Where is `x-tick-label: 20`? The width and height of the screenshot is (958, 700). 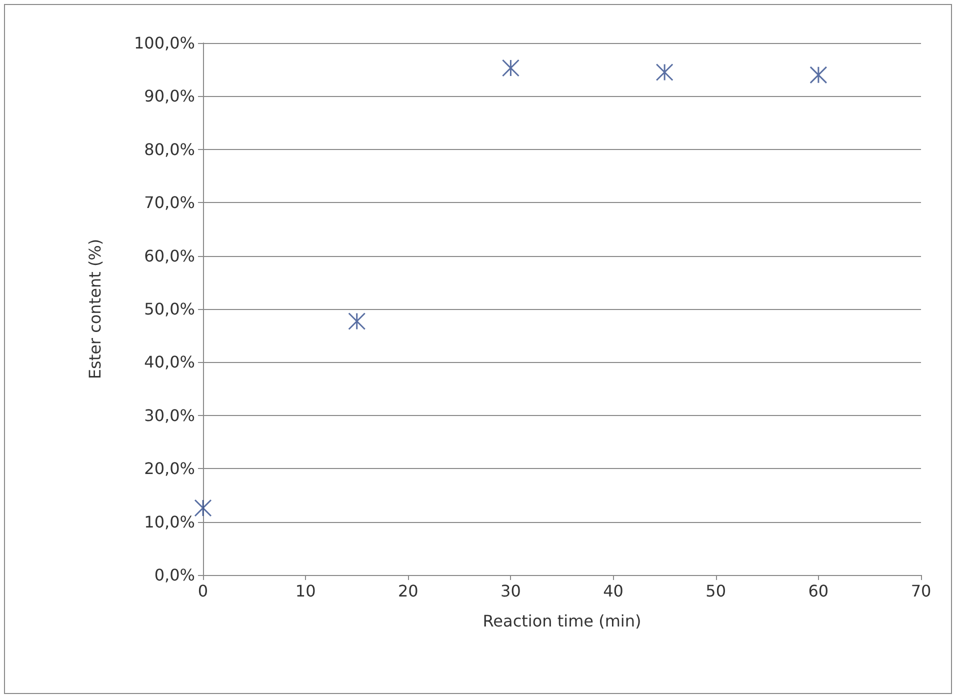
x-tick-label: 20 is located at coordinates (408, 591).